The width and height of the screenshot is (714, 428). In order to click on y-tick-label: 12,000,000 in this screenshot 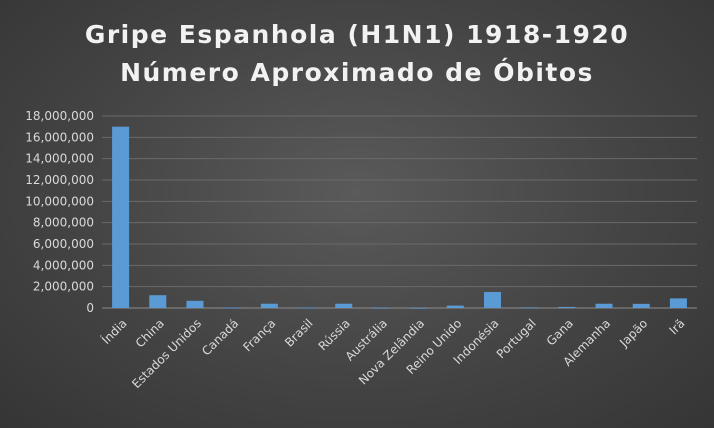, I will do `click(59, 180)`.